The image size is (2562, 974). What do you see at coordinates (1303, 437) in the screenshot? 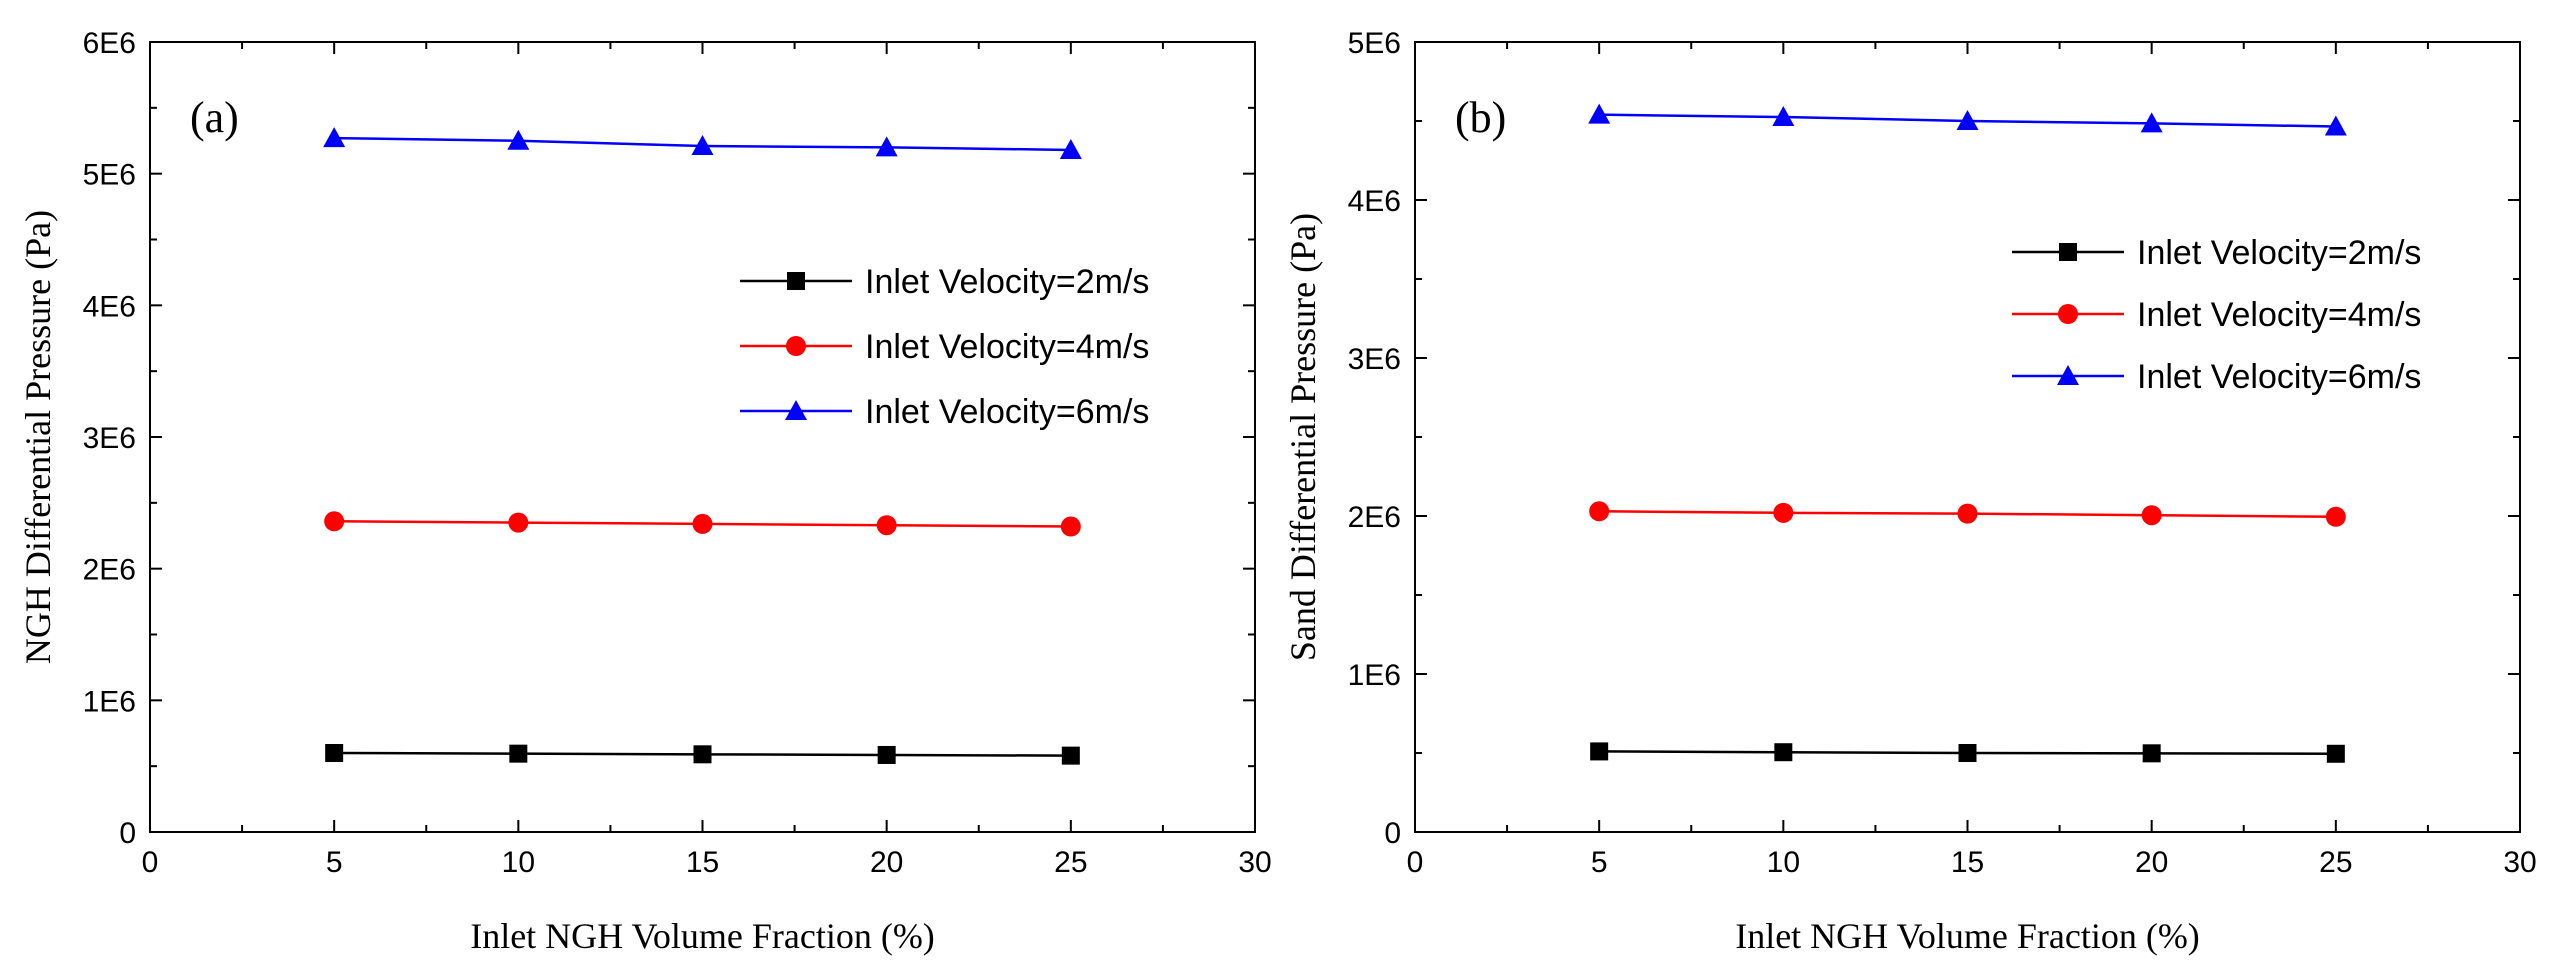
I see `y-axis-title: Sand Differential Pressure (Pa)` at bounding box center [1303, 437].